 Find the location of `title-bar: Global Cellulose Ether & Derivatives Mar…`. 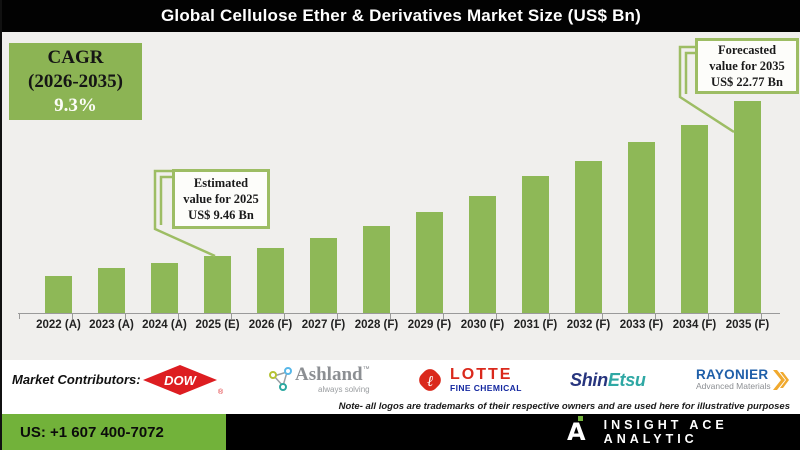

title-bar: Global Cellulose Ether & Derivatives Mar… is located at coordinates (401, 16).